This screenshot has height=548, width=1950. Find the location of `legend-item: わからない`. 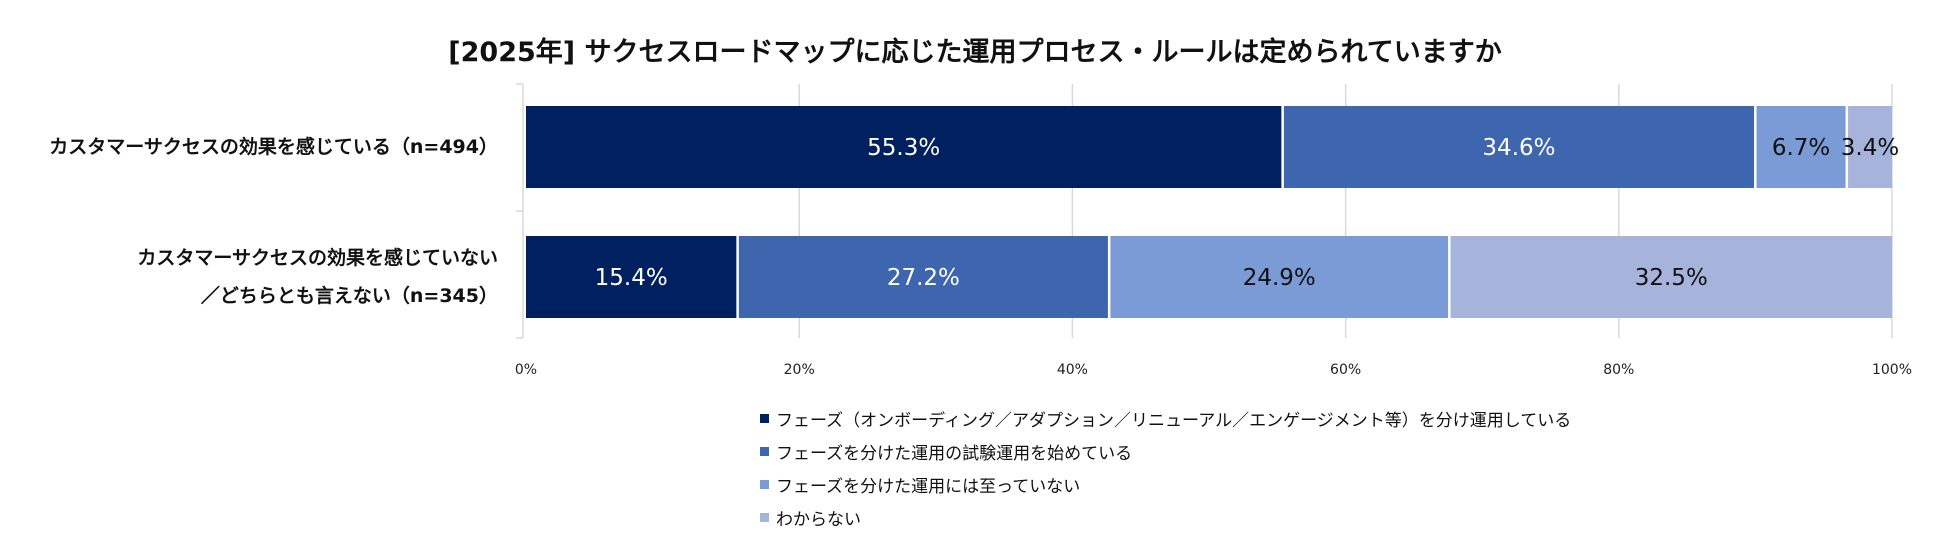

legend-item: わからない is located at coordinates (1165, 517).